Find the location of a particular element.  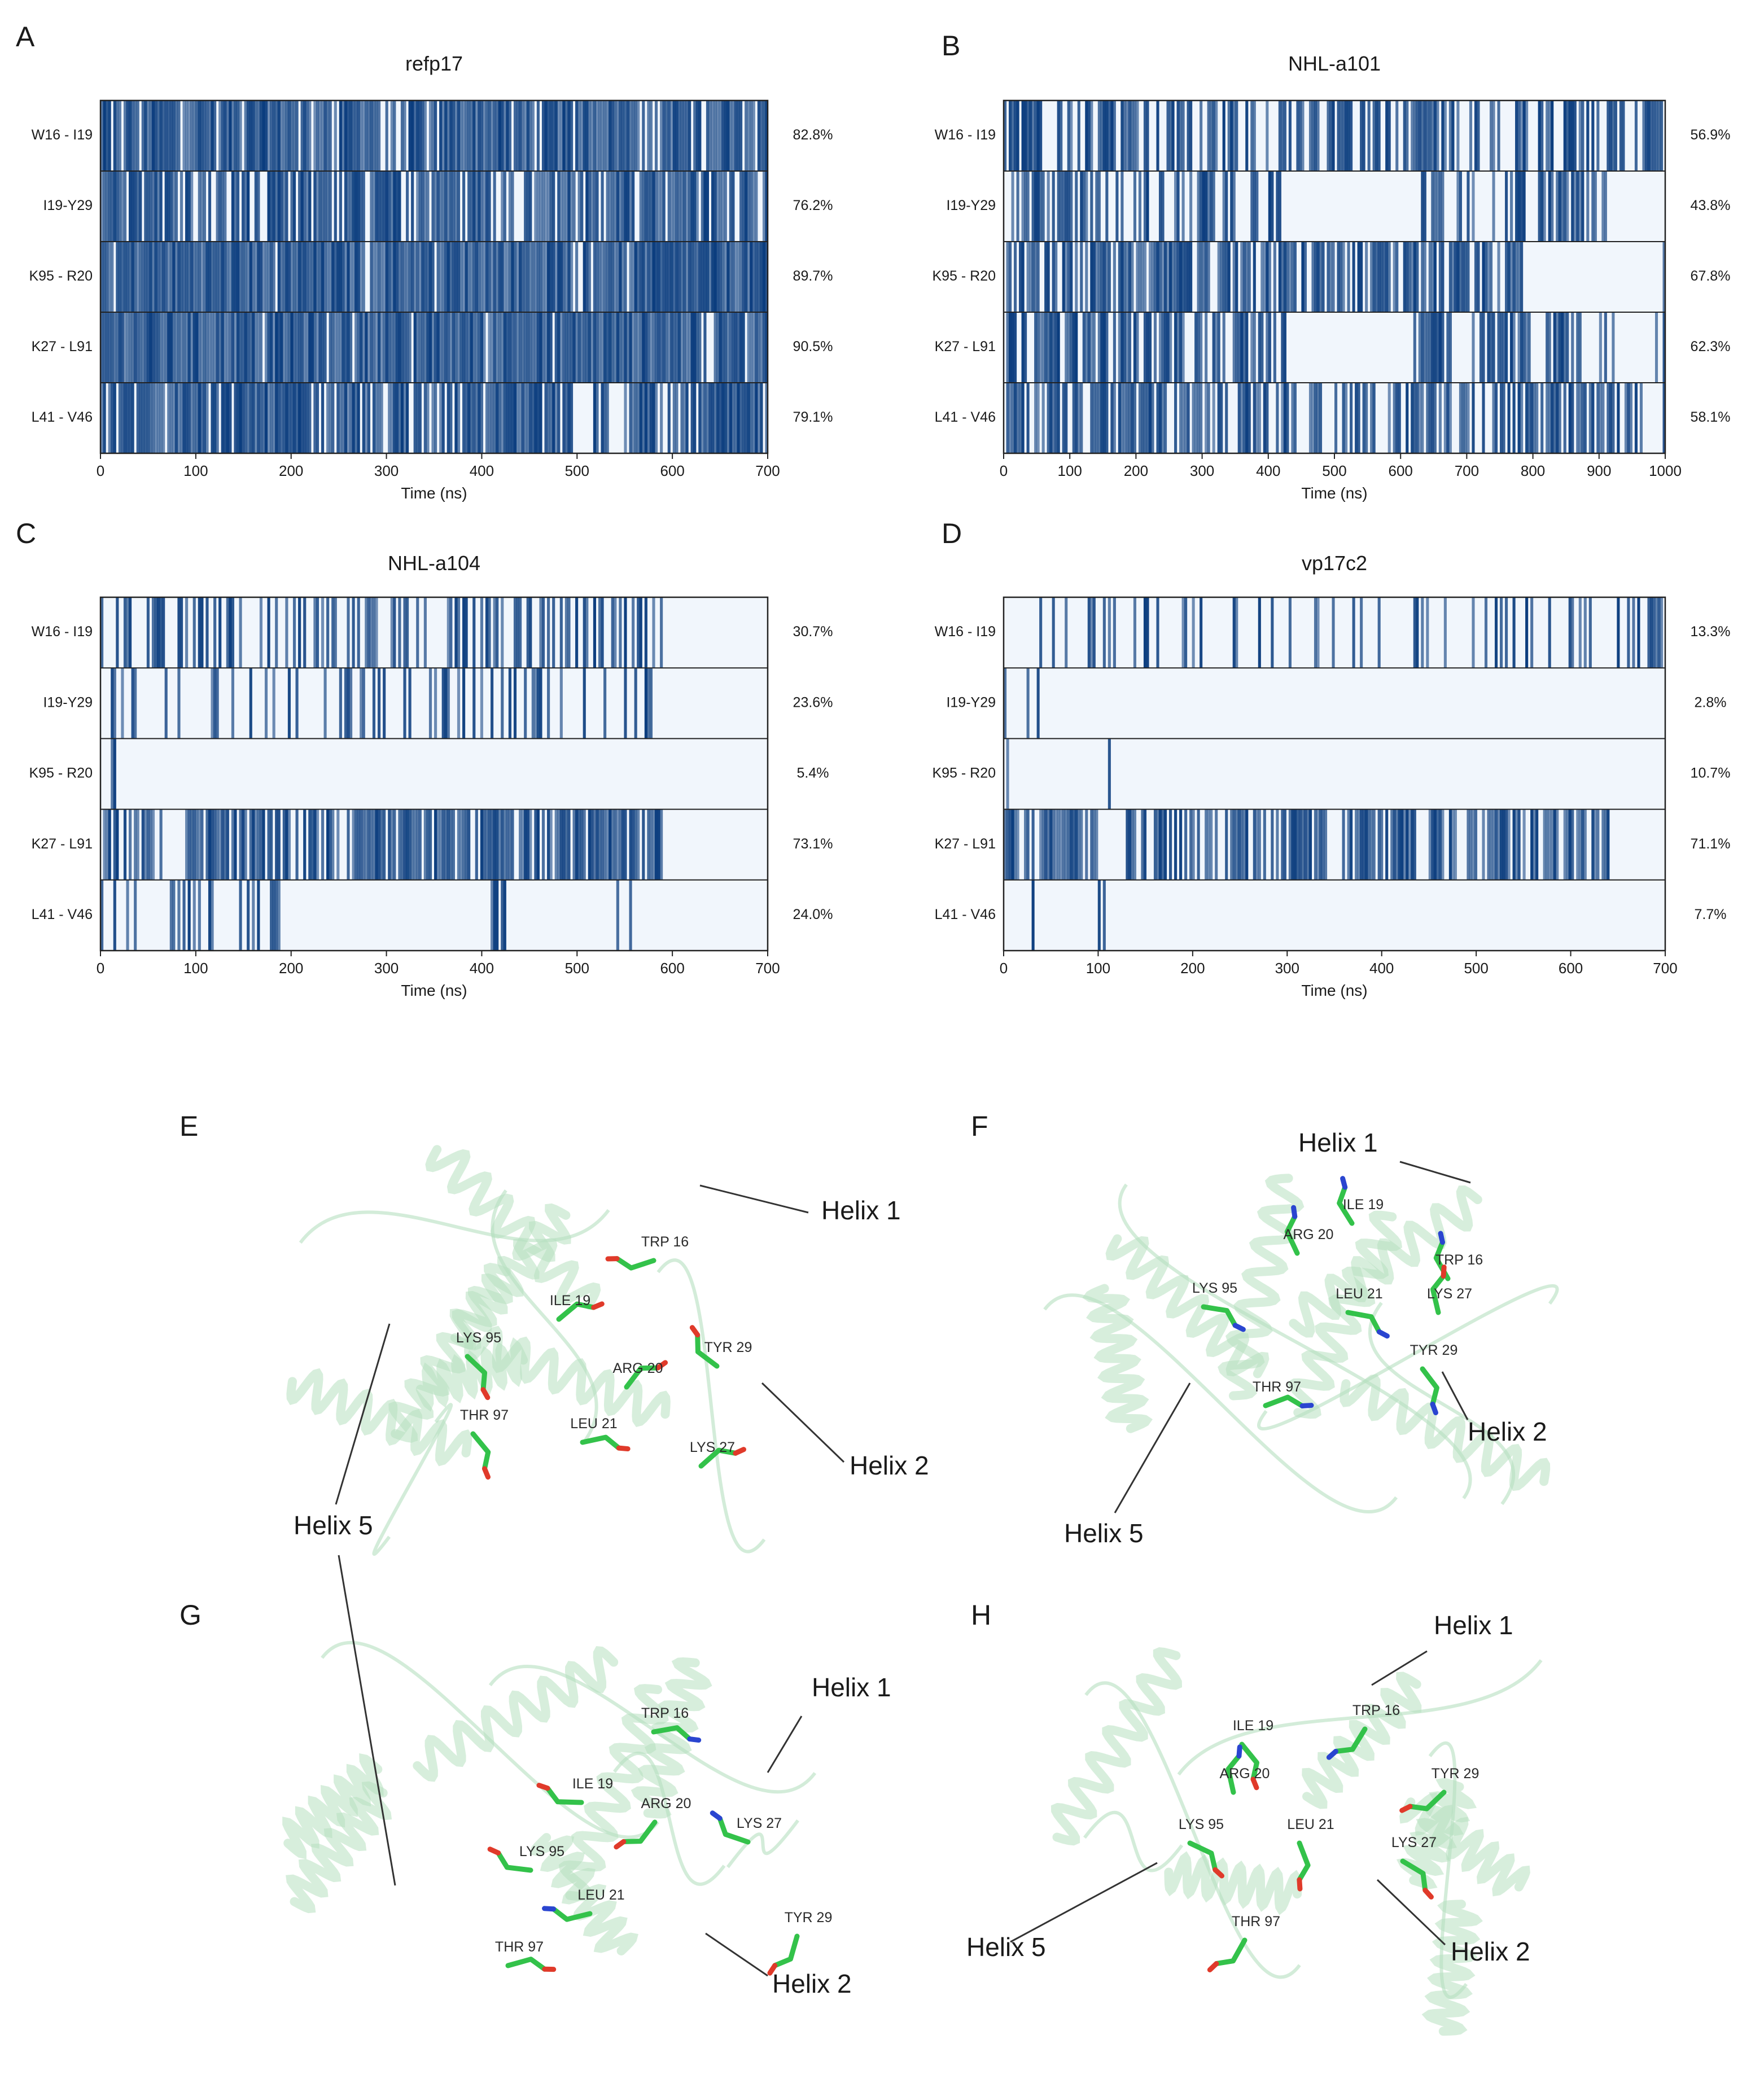

atom-tip is located at coordinates (661, 1365).